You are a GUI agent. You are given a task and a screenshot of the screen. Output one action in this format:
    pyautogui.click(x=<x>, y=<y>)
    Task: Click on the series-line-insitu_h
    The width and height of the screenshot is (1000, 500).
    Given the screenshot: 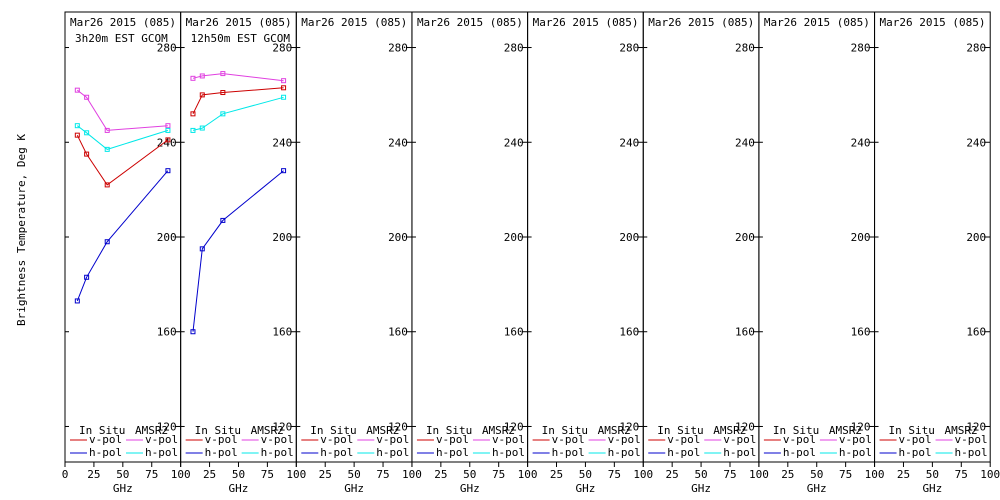 What is the action you would take?
    pyautogui.click(x=238, y=251)
    